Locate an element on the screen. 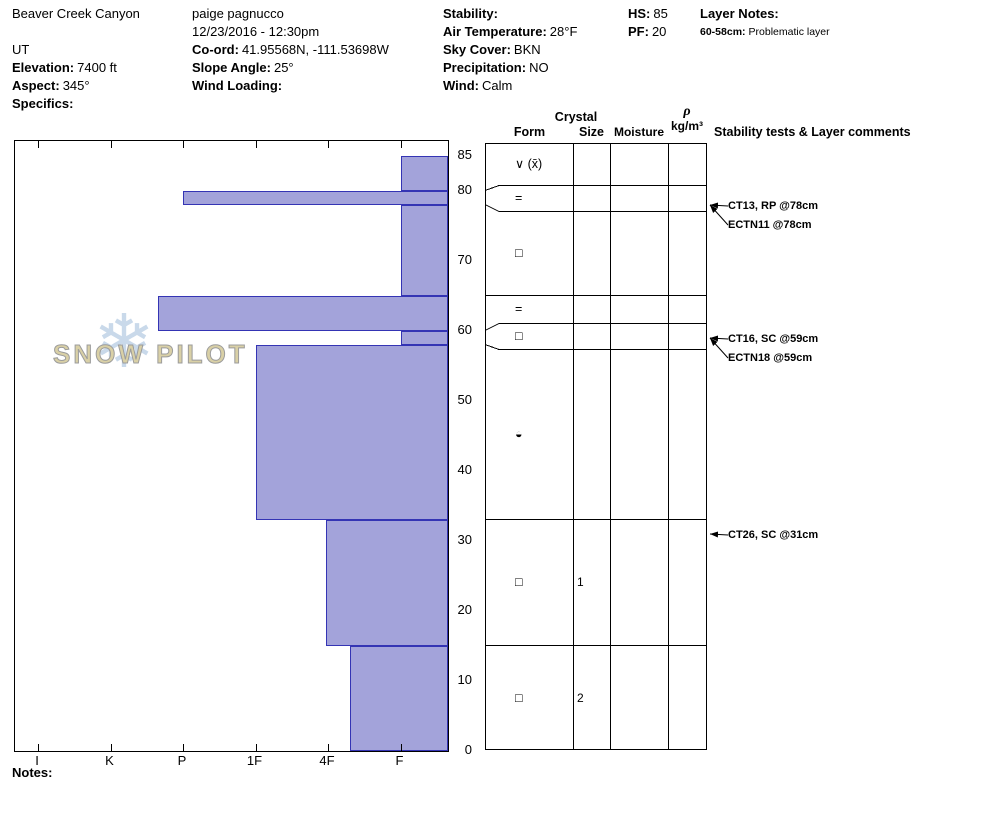  stability-label: Stability: is located at coordinates (470, 13).